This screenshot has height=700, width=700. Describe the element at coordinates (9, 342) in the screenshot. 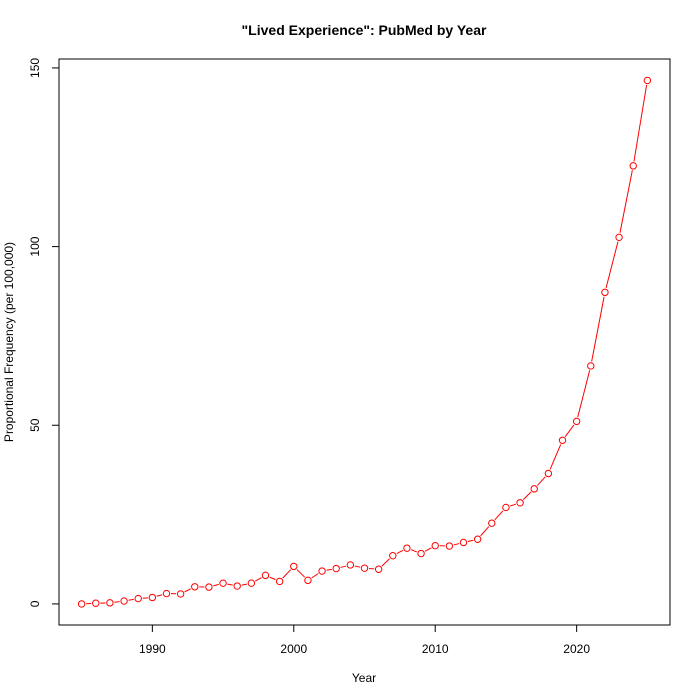

I see `y-axis-label: Proportional Frequency (per 100,000)` at that location.